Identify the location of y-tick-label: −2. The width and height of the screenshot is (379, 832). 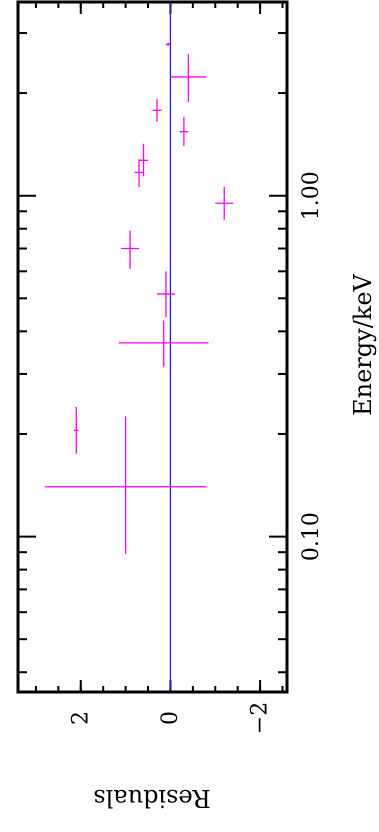
(260, 718).